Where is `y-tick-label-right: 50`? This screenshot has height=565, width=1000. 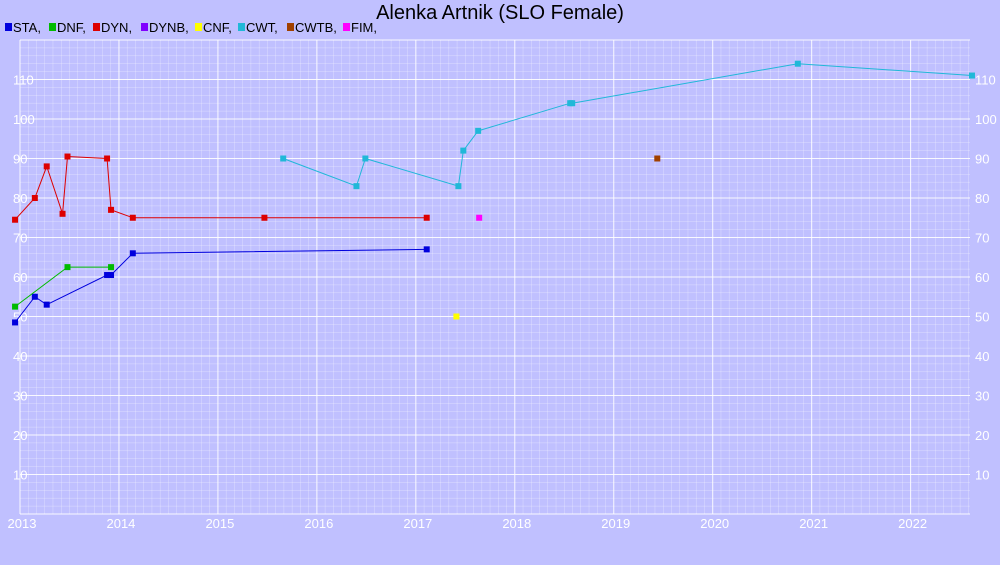 y-tick-label-right: 50 is located at coordinates (982, 317).